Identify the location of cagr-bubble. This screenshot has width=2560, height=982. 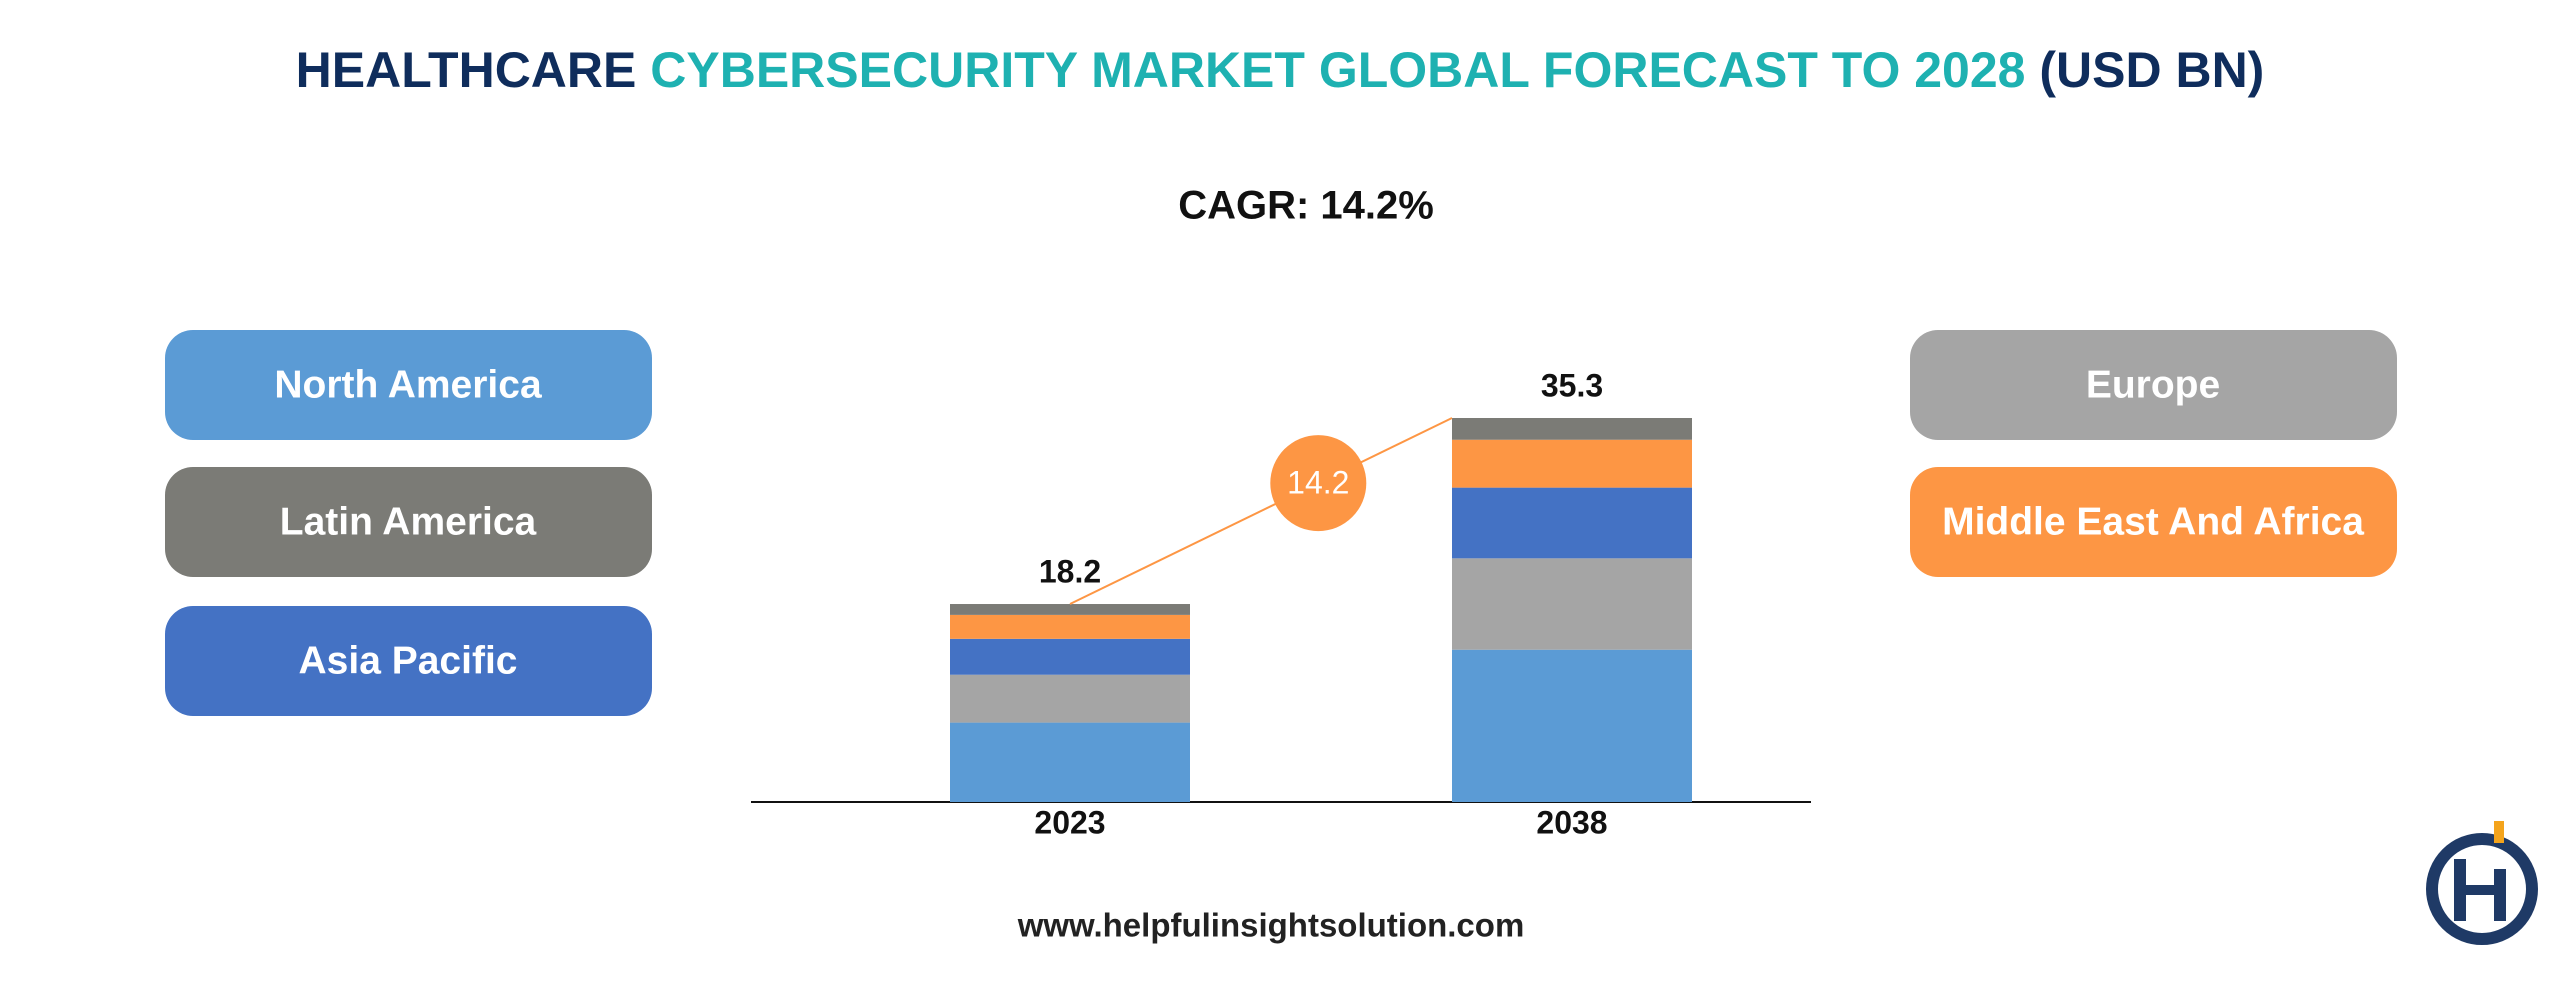
(1318, 483).